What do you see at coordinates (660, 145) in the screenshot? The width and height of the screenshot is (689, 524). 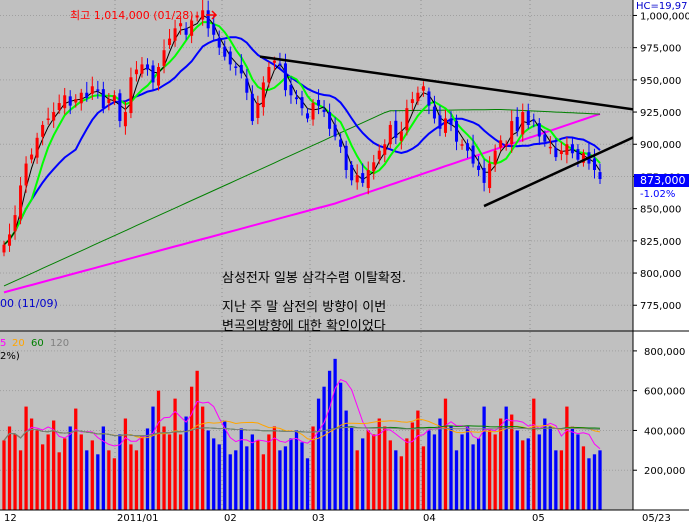 I see `price-tick-label: 900,000` at bounding box center [660, 145].